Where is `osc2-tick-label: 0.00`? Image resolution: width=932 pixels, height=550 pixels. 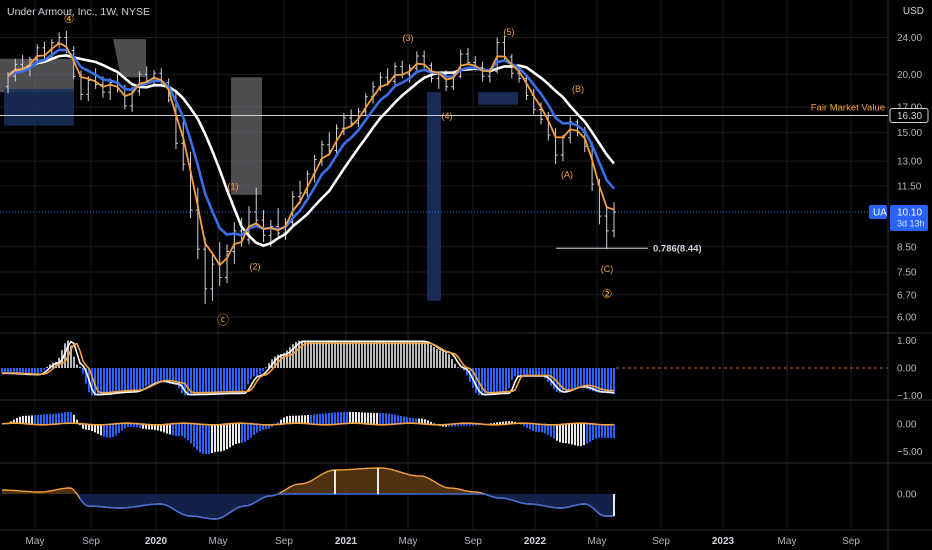
osc2-tick-label: 0.00 is located at coordinates (907, 425).